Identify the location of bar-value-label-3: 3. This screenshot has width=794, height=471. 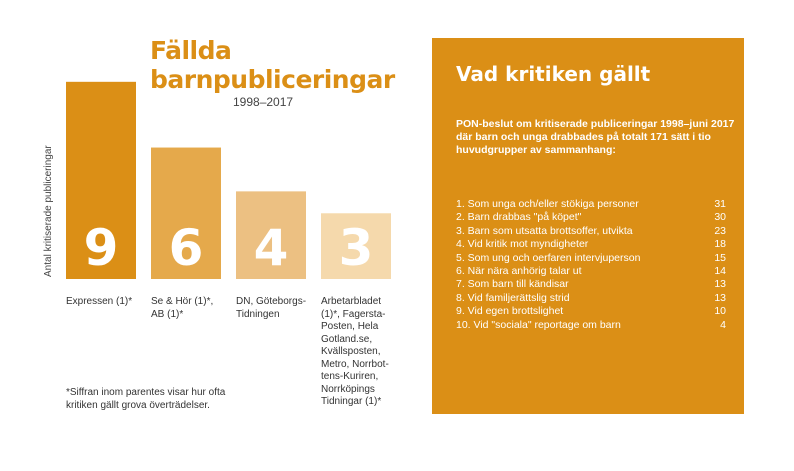
(356, 248).